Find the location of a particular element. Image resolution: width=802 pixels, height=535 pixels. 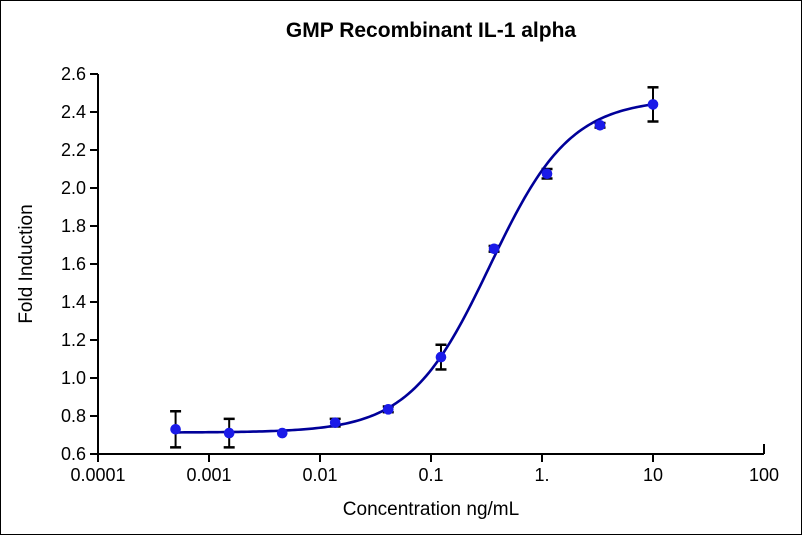

y-tick-label: 2.6 is located at coordinates (73, 74).